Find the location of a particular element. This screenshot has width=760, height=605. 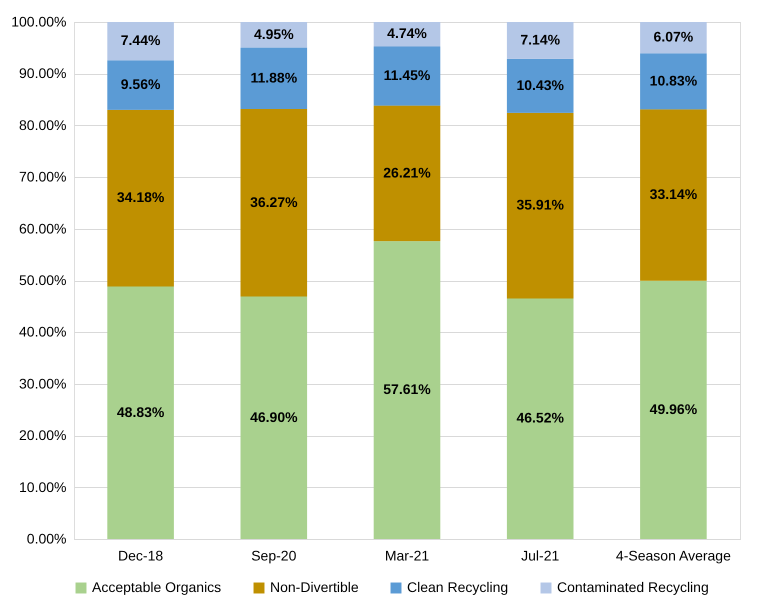

data-label: 10.43% is located at coordinates (540, 84).